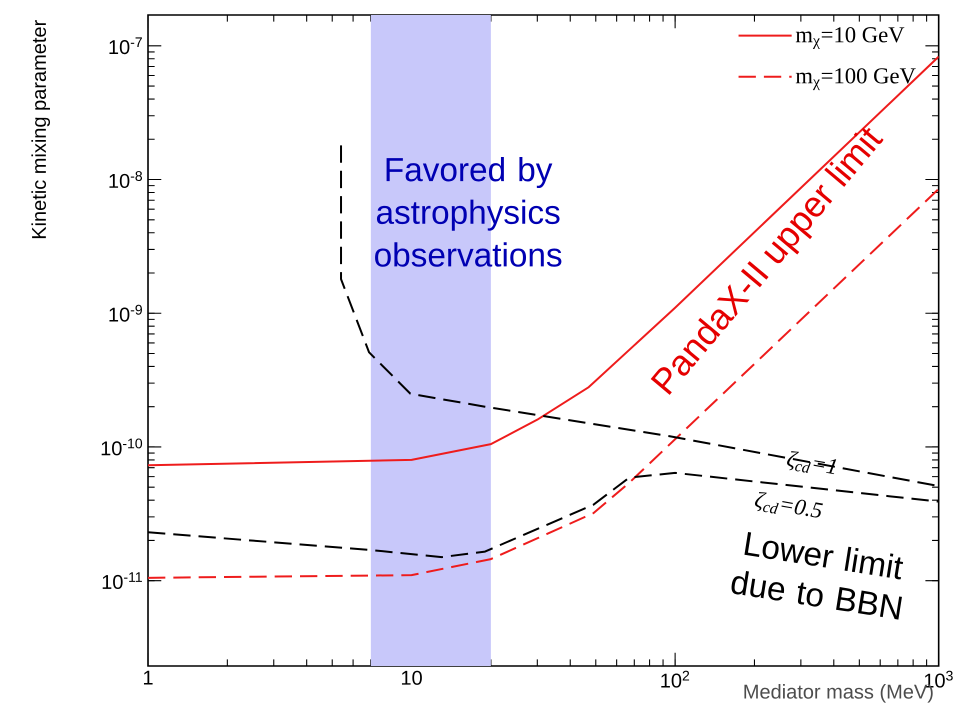  Describe the element at coordinates (675, 679) in the screenshot. I see `x-tick-label: 10$^{2}$` at that location.